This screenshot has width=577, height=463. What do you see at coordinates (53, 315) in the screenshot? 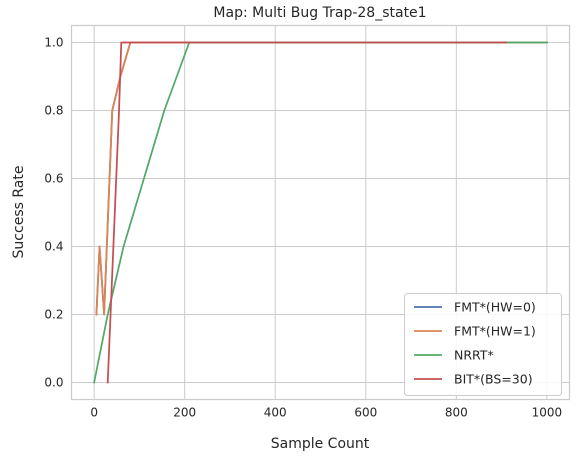
I see `y-tick-label: 0.2` at bounding box center [53, 315].